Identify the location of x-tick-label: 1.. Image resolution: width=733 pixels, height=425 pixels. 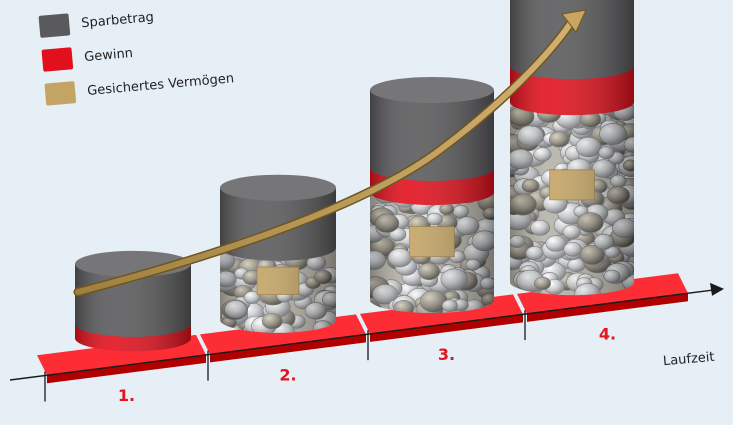
(126, 395).